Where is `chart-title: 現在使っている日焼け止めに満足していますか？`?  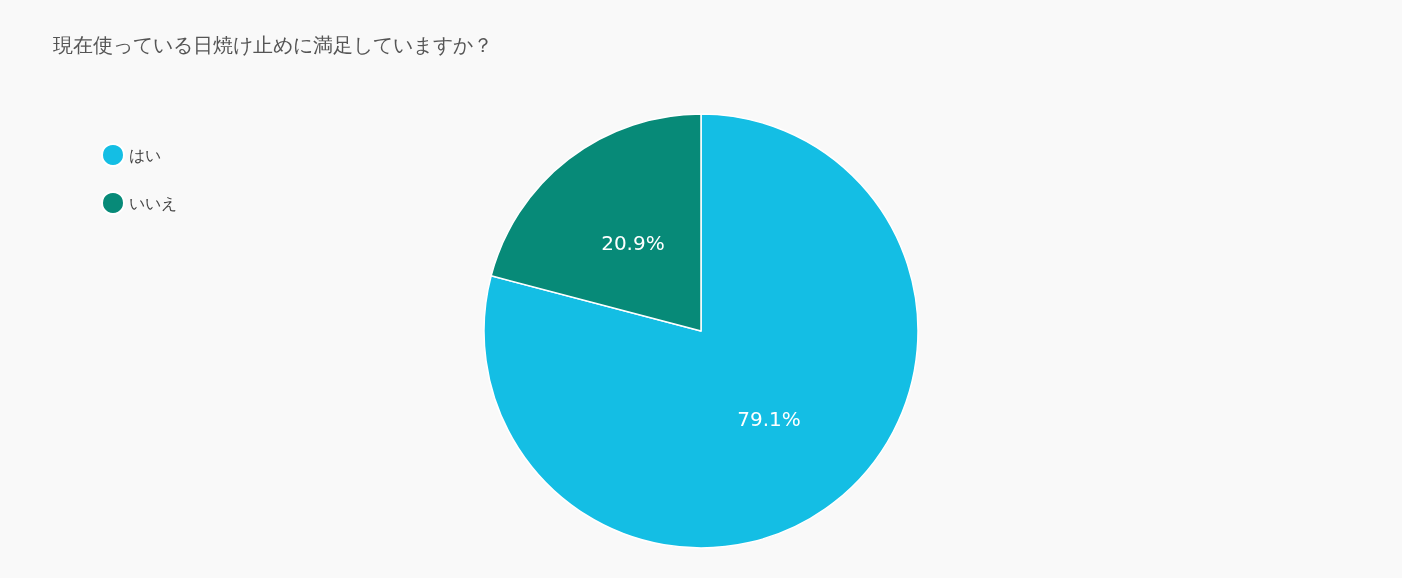
chart-title: 現在使っている日焼け止めに満足していますか？ is located at coordinates (273, 45).